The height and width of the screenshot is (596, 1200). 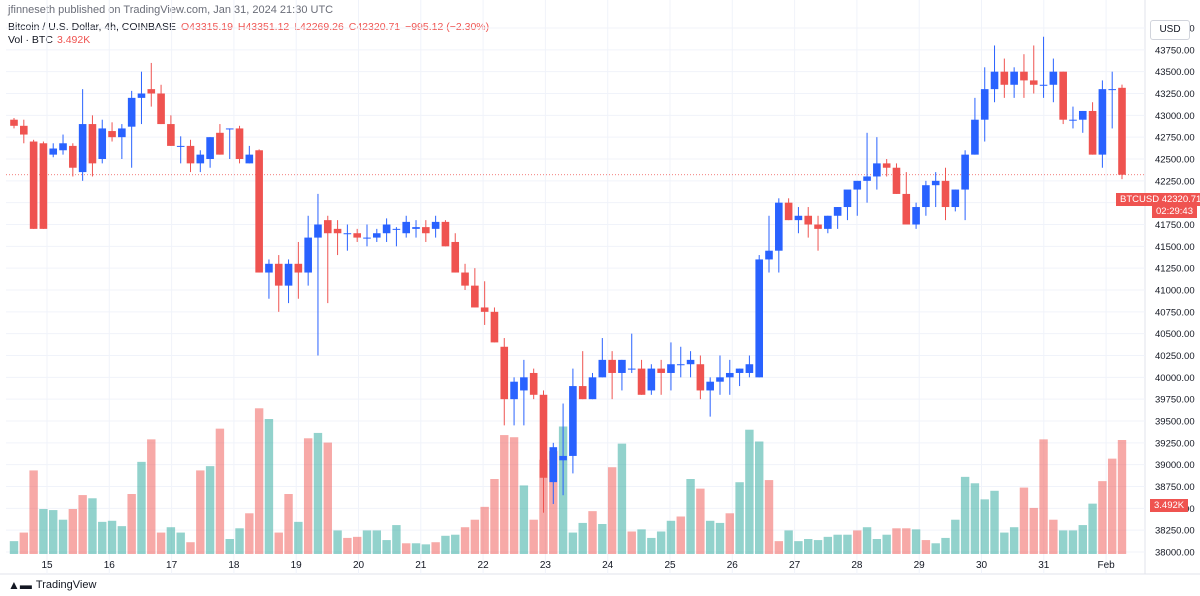 I want to click on symbol-name: Bitcoin / U.S. Dollar, 4h, COINBASE, so click(x=92, y=27).